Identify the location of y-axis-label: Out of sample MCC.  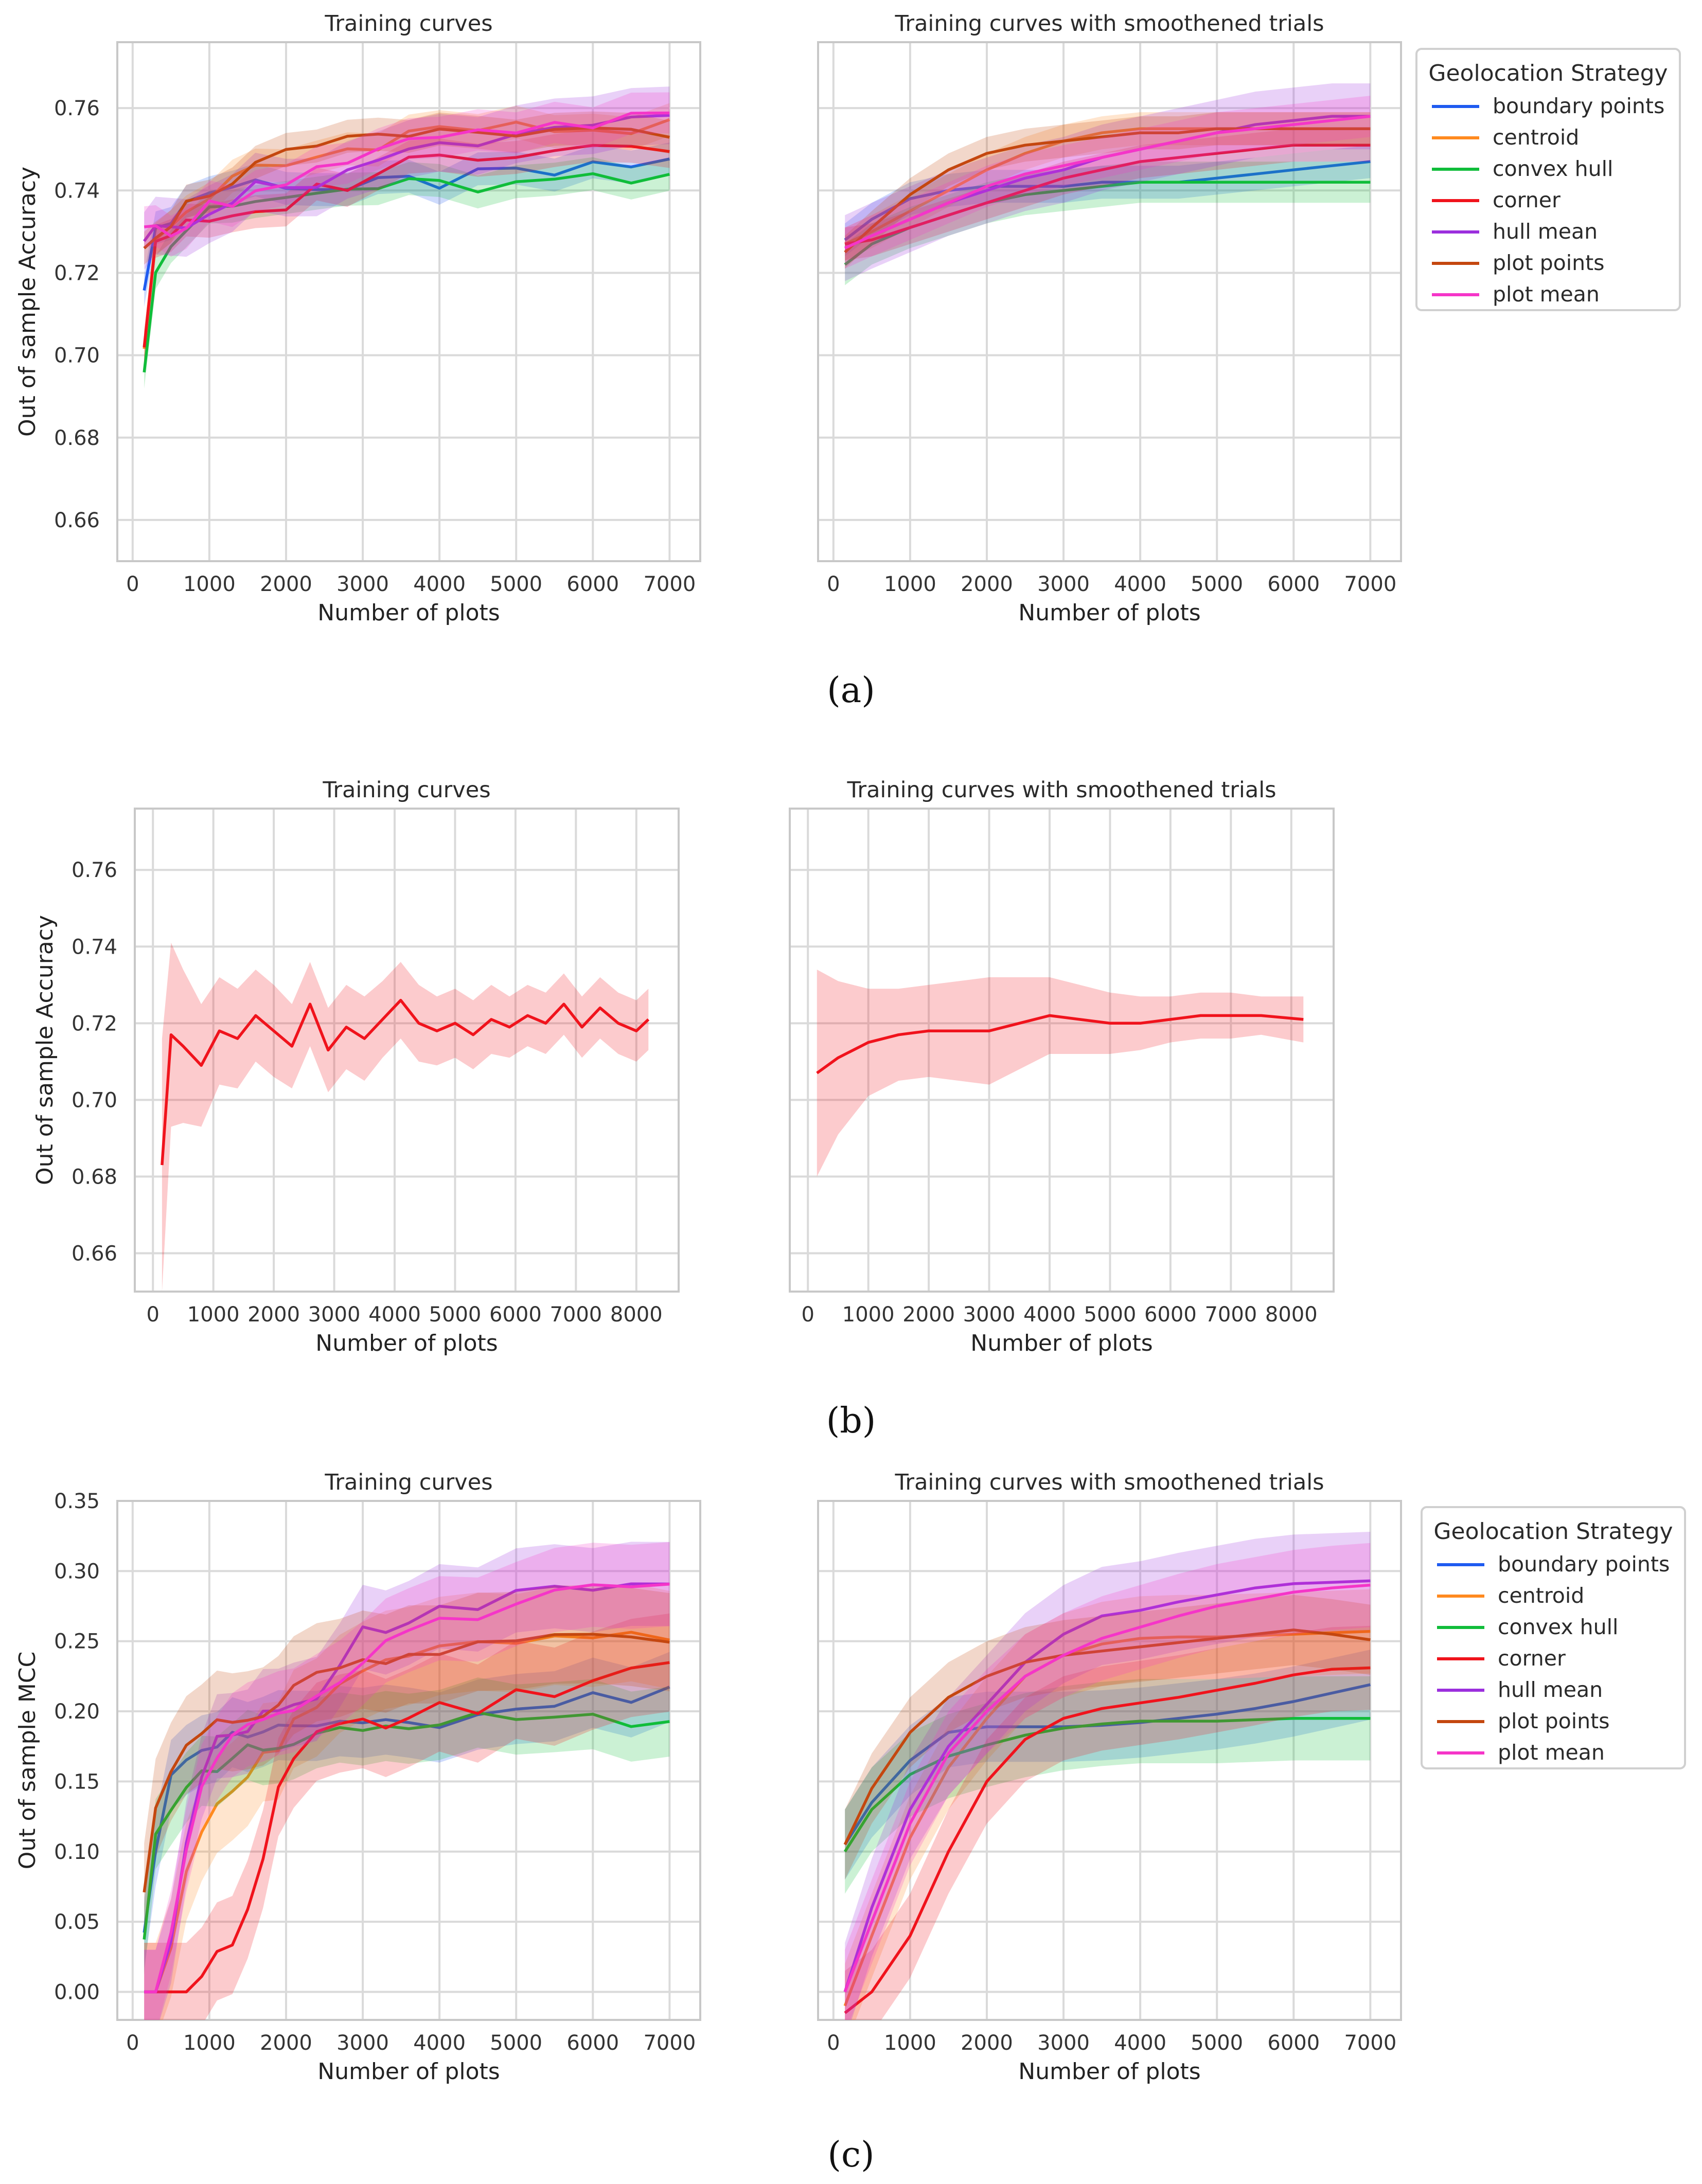
(28, 1761).